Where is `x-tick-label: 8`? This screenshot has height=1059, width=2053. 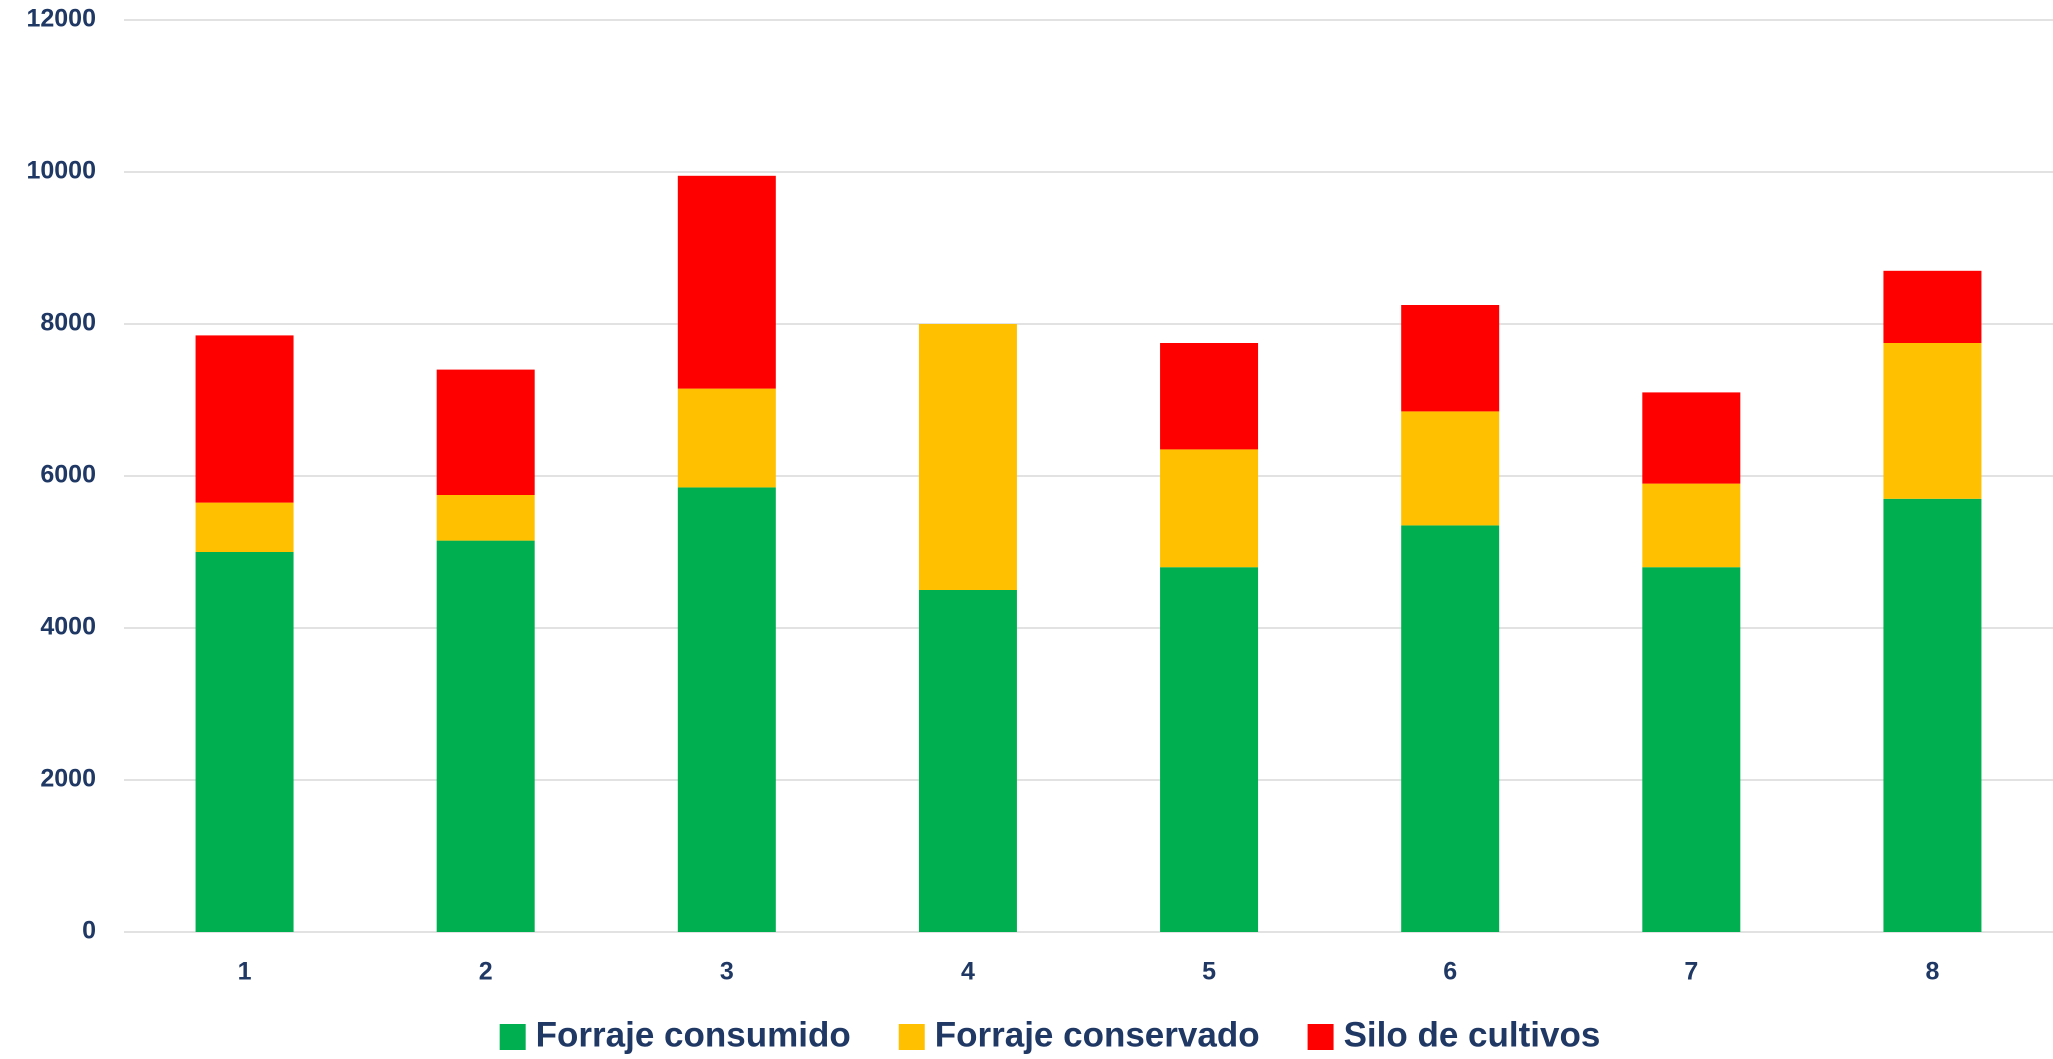
x-tick-label: 8 is located at coordinates (1932, 972).